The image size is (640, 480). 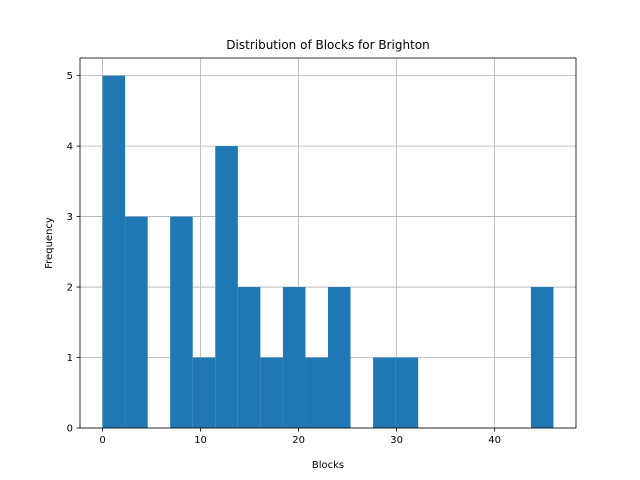 I want to click on y-tick-label: 1, so click(x=70, y=358).